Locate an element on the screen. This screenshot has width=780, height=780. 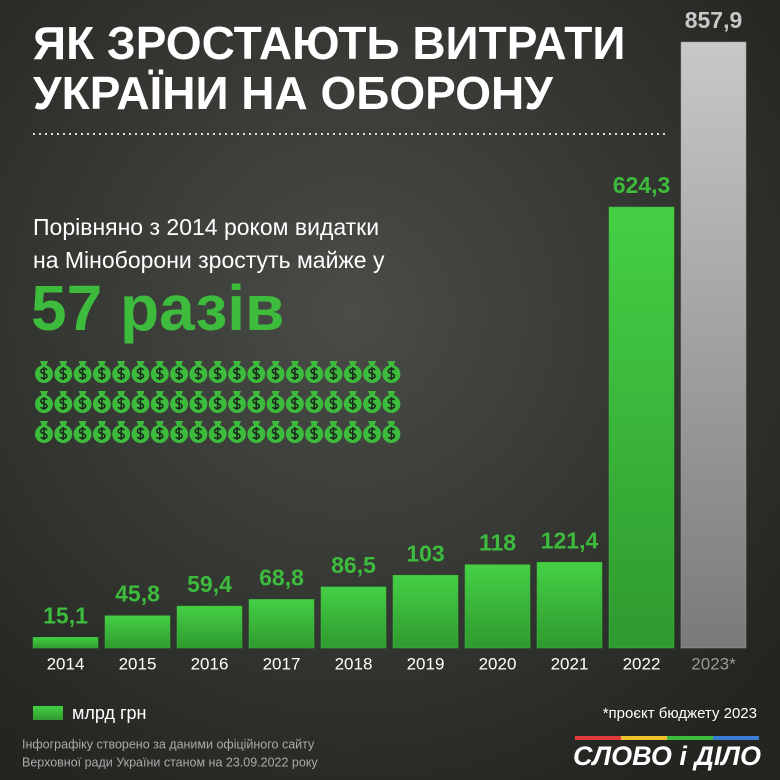
logo-stripe is located at coordinates (667, 738).